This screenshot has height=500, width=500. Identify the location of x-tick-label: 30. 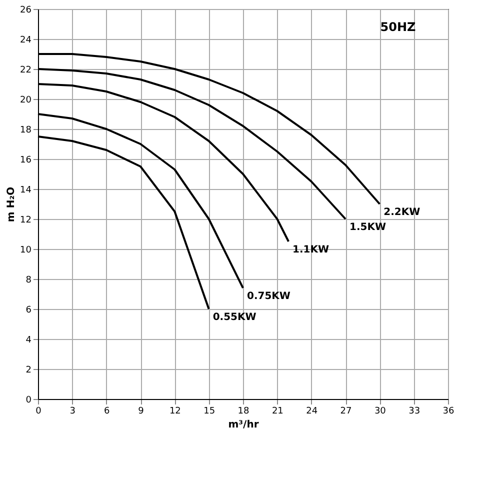
(380, 411).